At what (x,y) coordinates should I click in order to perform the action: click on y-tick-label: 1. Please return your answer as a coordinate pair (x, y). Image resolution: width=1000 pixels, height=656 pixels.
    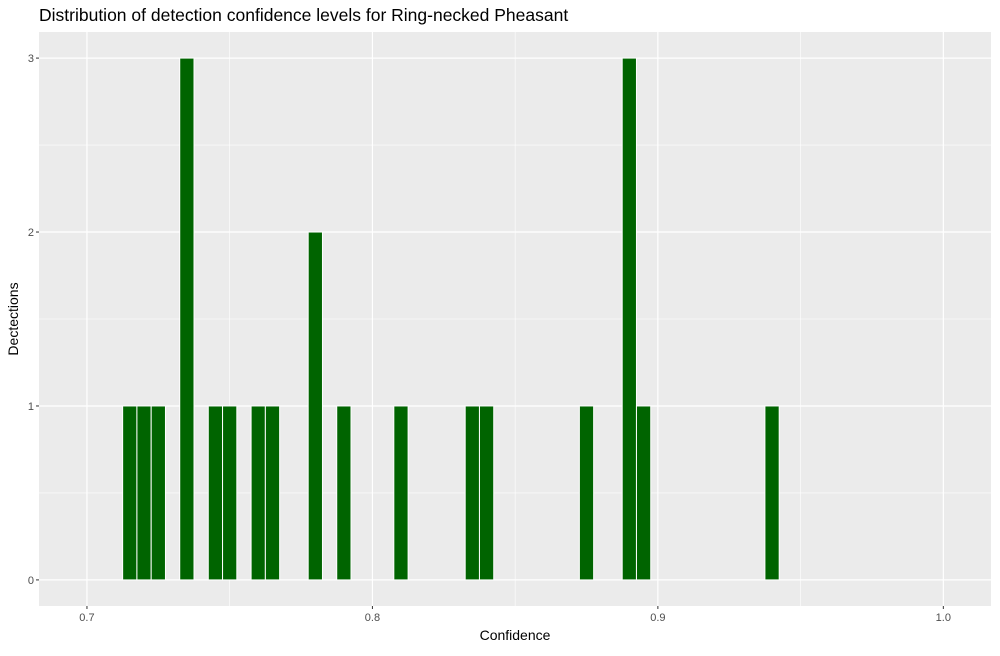
    Looking at the image, I should click on (31, 407).